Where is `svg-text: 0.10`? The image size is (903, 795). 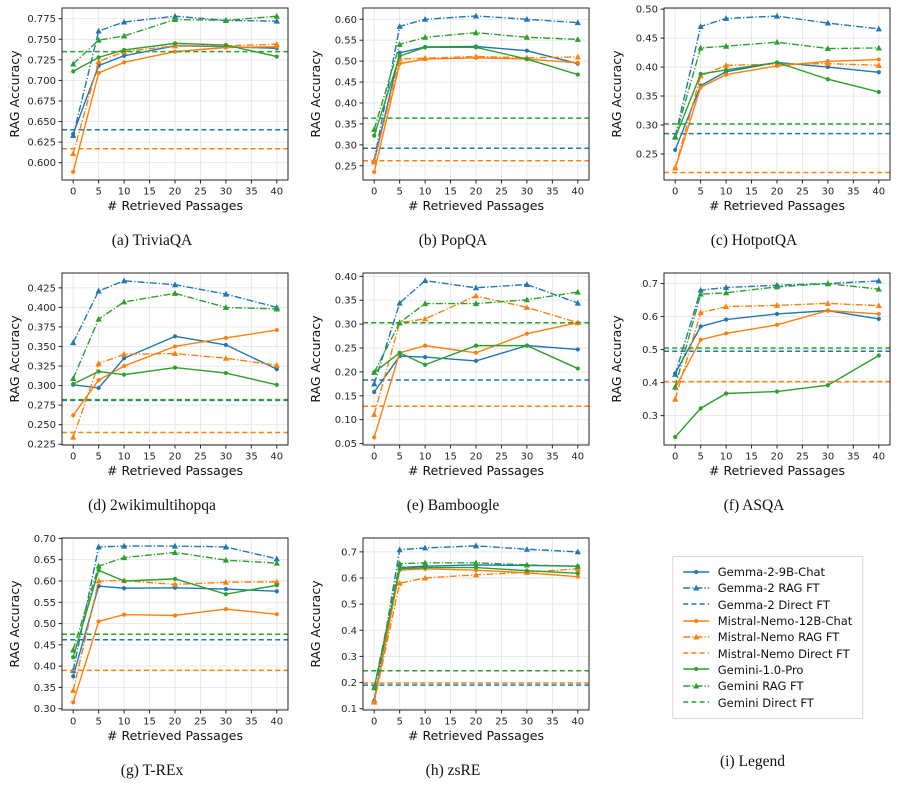
svg-text: 0.10 is located at coordinates (346, 420).